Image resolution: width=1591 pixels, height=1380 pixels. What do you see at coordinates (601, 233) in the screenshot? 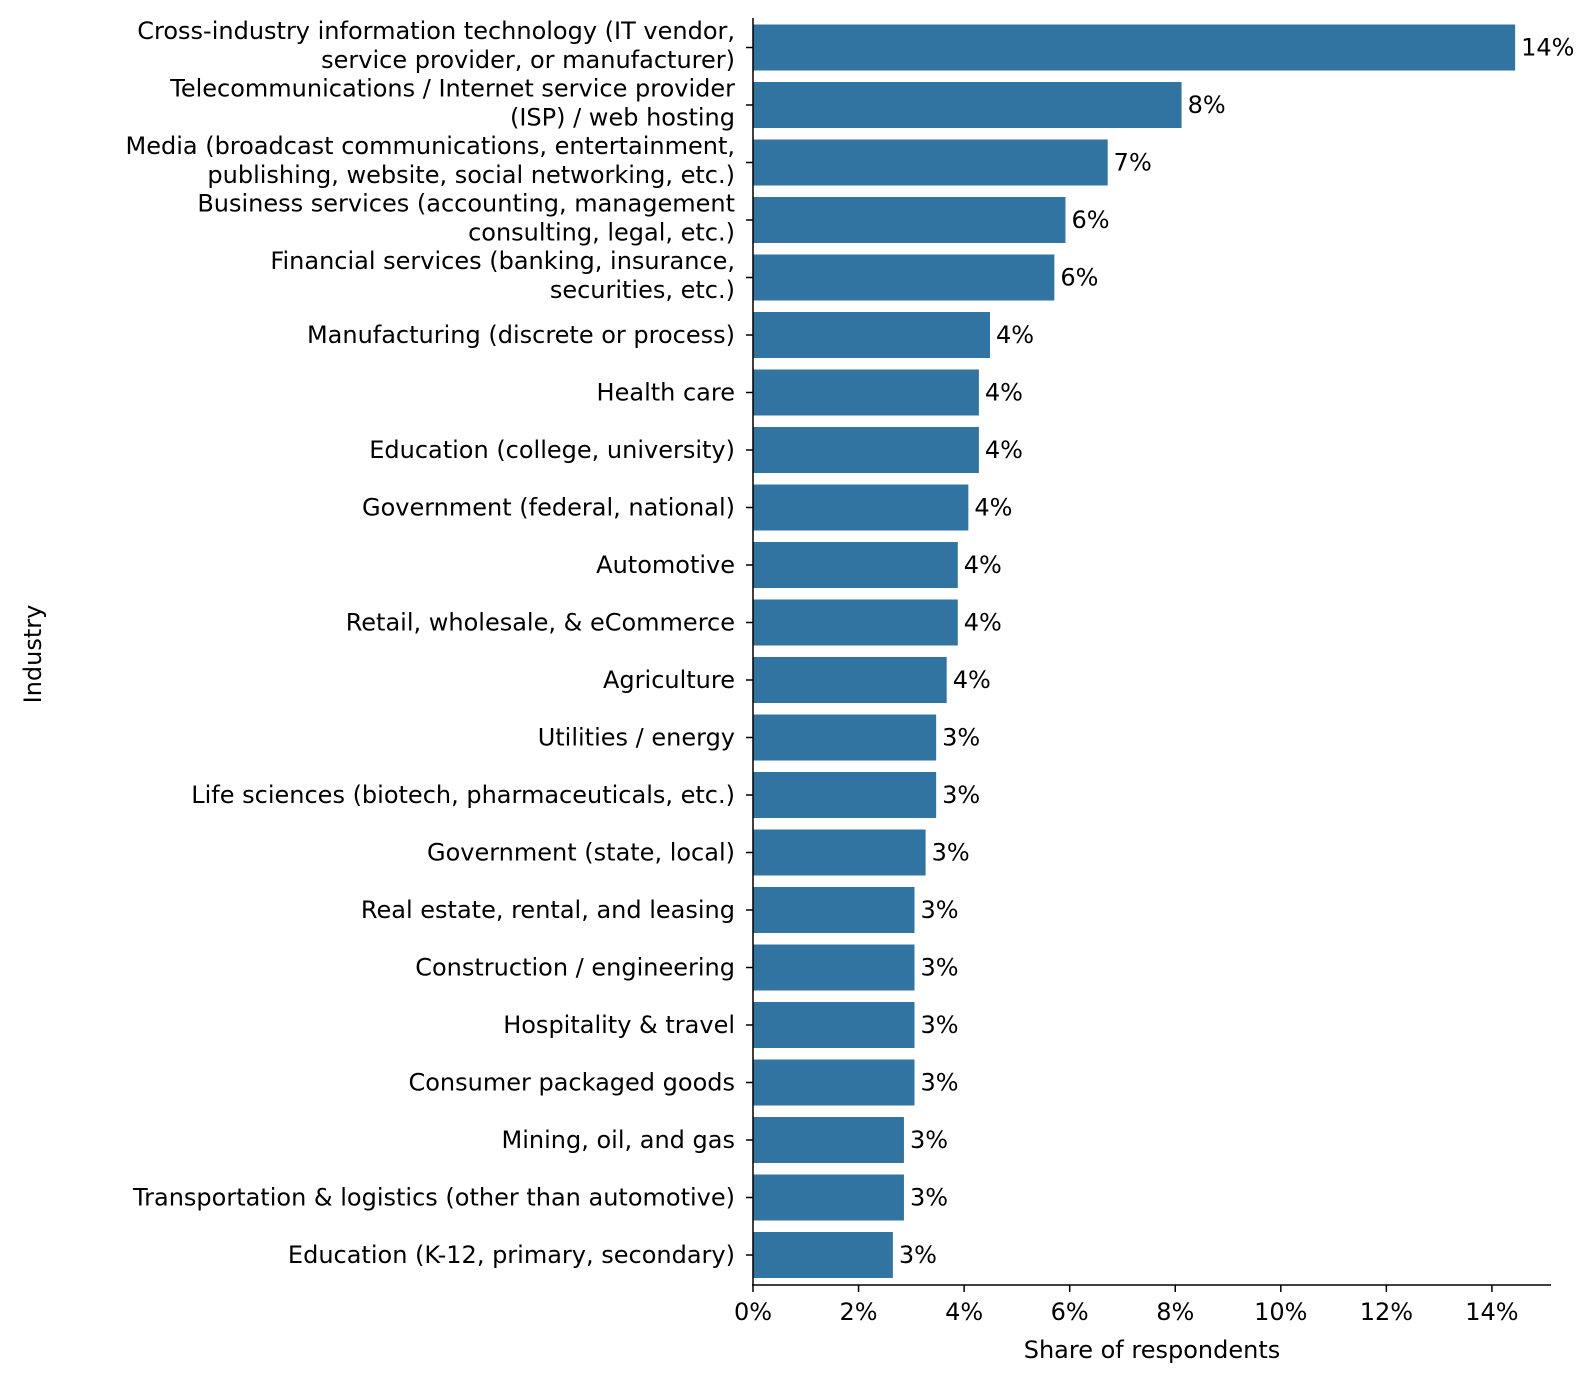
I see `category-label-line: consulting, legal, etc.)` at bounding box center [601, 233].